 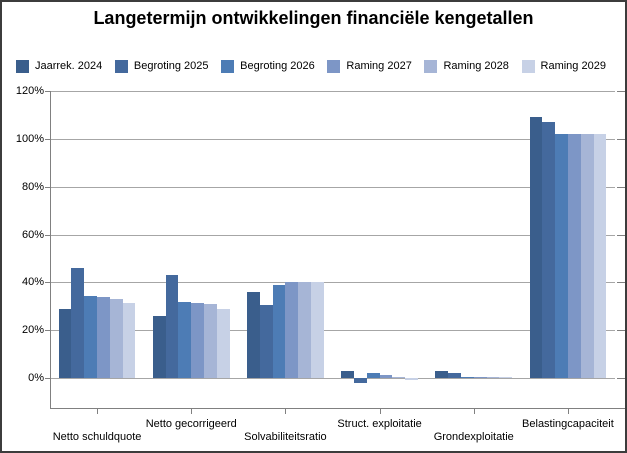 I want to click on x-axis-category-label: Netto gecorrigeerd, so click(x=191, y=424).